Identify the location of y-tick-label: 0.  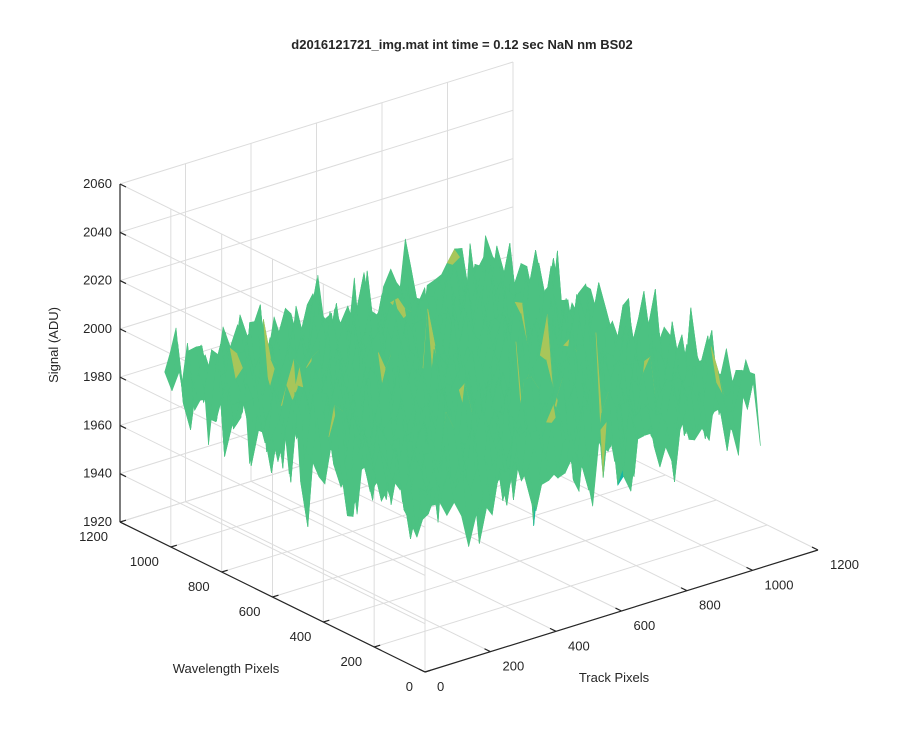
(409, 686).